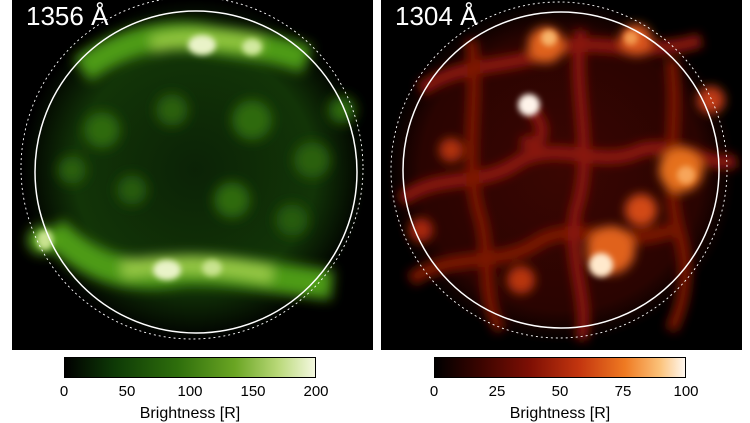  Describe the element at coordinates (623, 391) in the screenshot. I see `colorbar-tick: 75` at that location.